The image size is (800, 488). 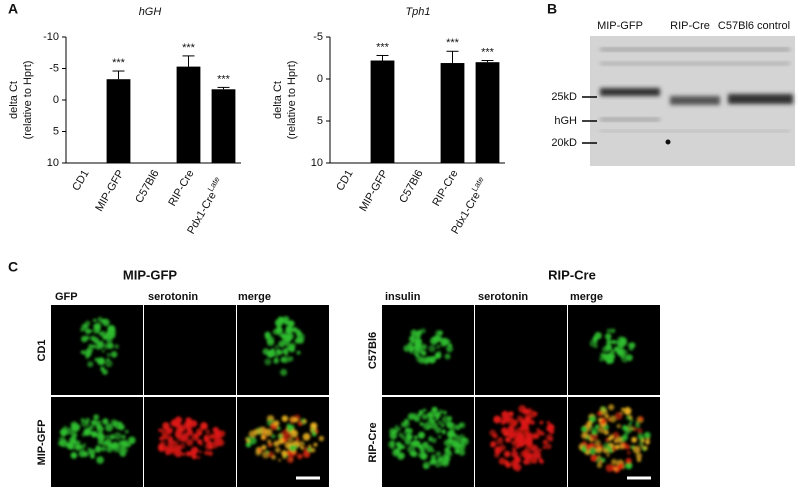 I want to click on lane-label: MIP-GFP, so click(x=620, y=26).